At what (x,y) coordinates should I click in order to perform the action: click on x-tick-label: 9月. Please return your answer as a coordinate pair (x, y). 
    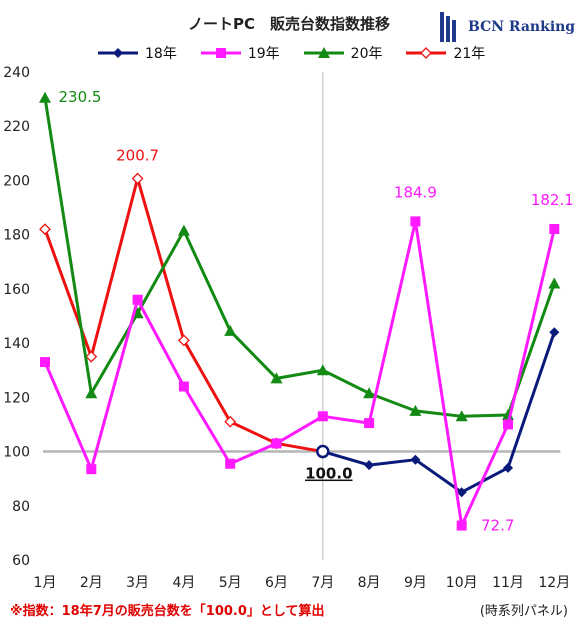
    Looking at the image, I should click on (415, 583).